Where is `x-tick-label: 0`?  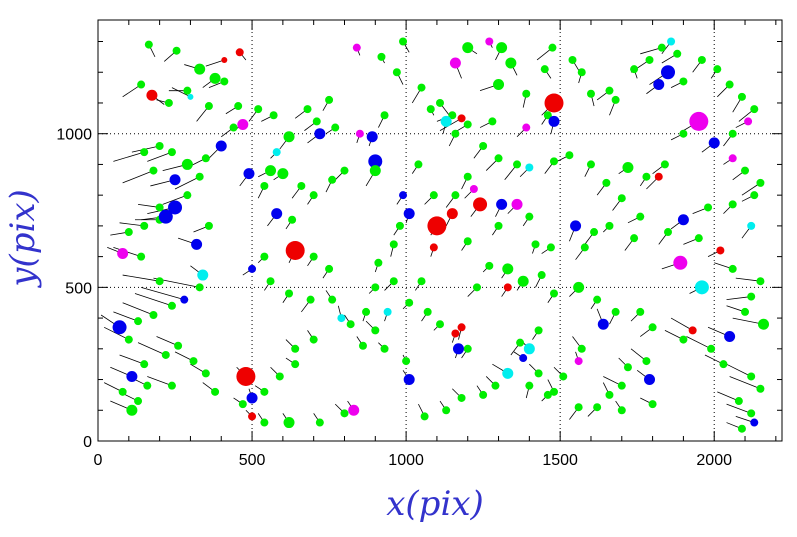 x-tick-label: 0 is located at coordinates (98, 460).